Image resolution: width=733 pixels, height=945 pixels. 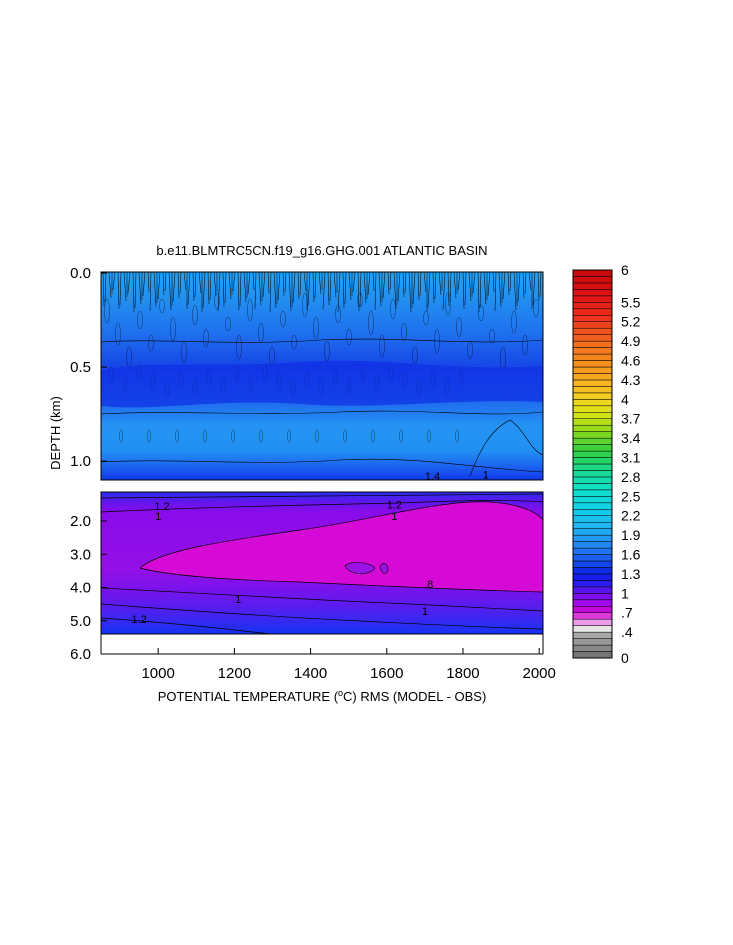 I want to click on colorbar-label: 1.9, so click(x=631, y=535).